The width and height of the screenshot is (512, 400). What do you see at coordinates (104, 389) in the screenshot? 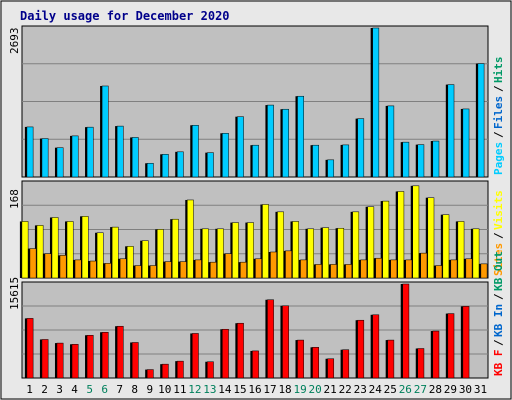
I see `x-tick-label: 6` at bounding box center [104, 389].